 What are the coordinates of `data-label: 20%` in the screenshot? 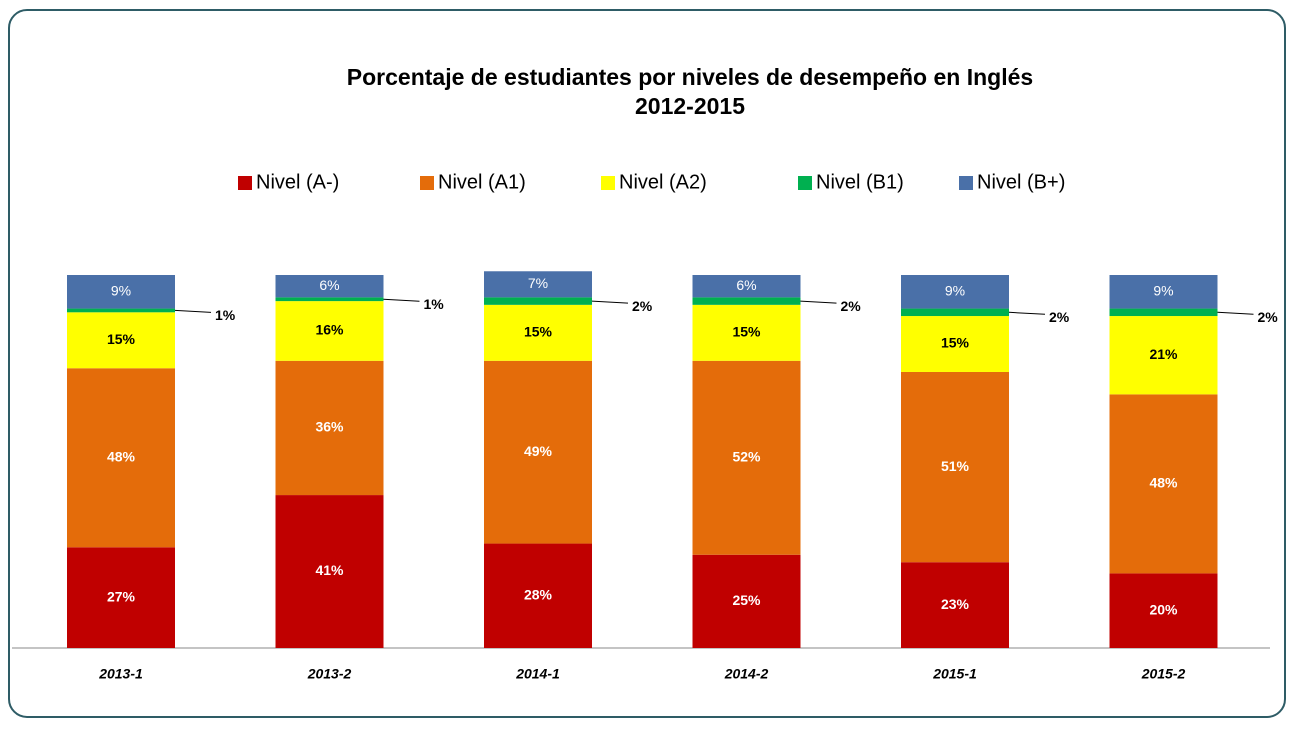 It's located at (1163, 609).